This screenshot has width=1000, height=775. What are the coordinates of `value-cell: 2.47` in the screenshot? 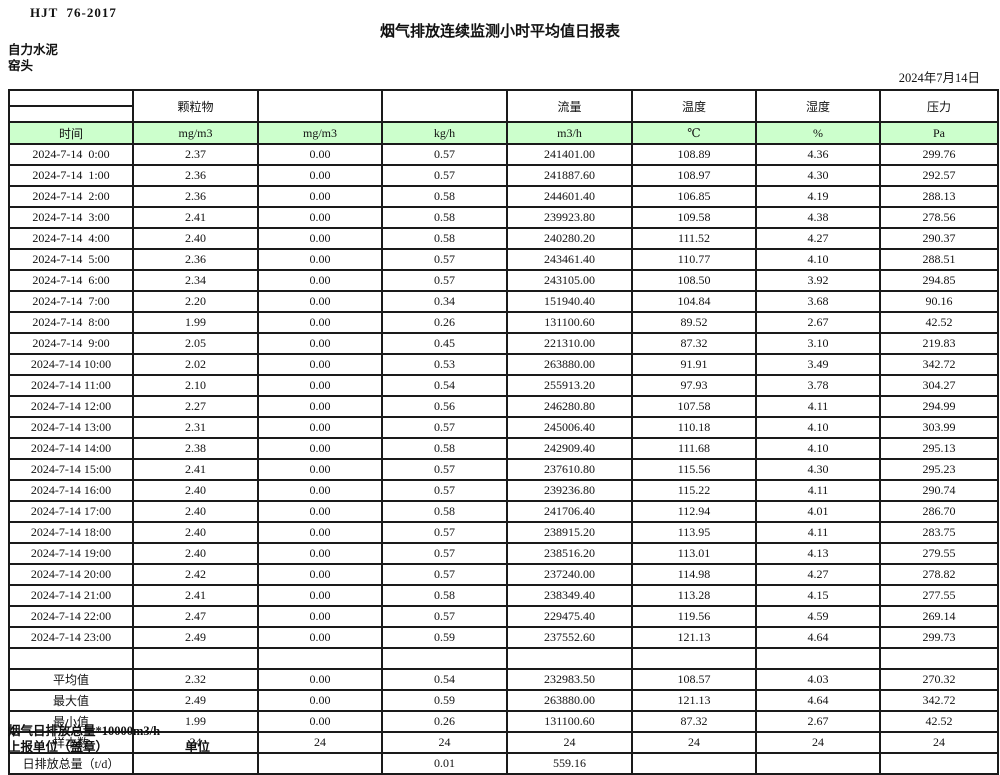 It's located at (195, 616).